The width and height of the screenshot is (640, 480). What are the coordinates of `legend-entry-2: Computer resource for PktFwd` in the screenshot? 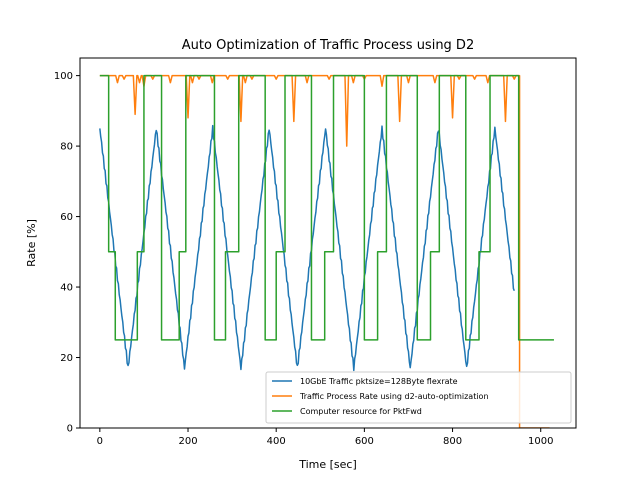 It's located at (361, 411).